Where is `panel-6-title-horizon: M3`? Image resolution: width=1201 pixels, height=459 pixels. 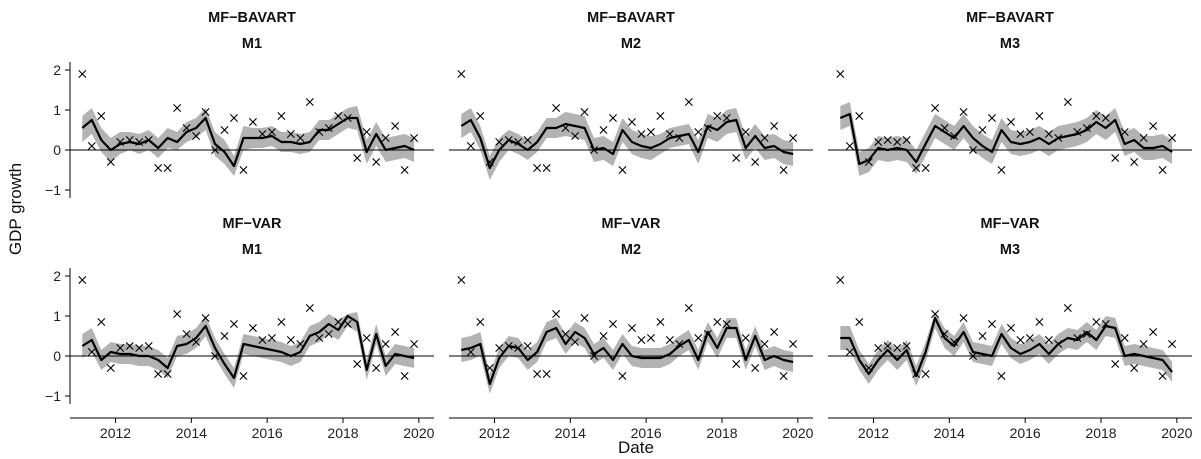
panel-6-title-horizon: M3 is located at coordinates (1010, 250).